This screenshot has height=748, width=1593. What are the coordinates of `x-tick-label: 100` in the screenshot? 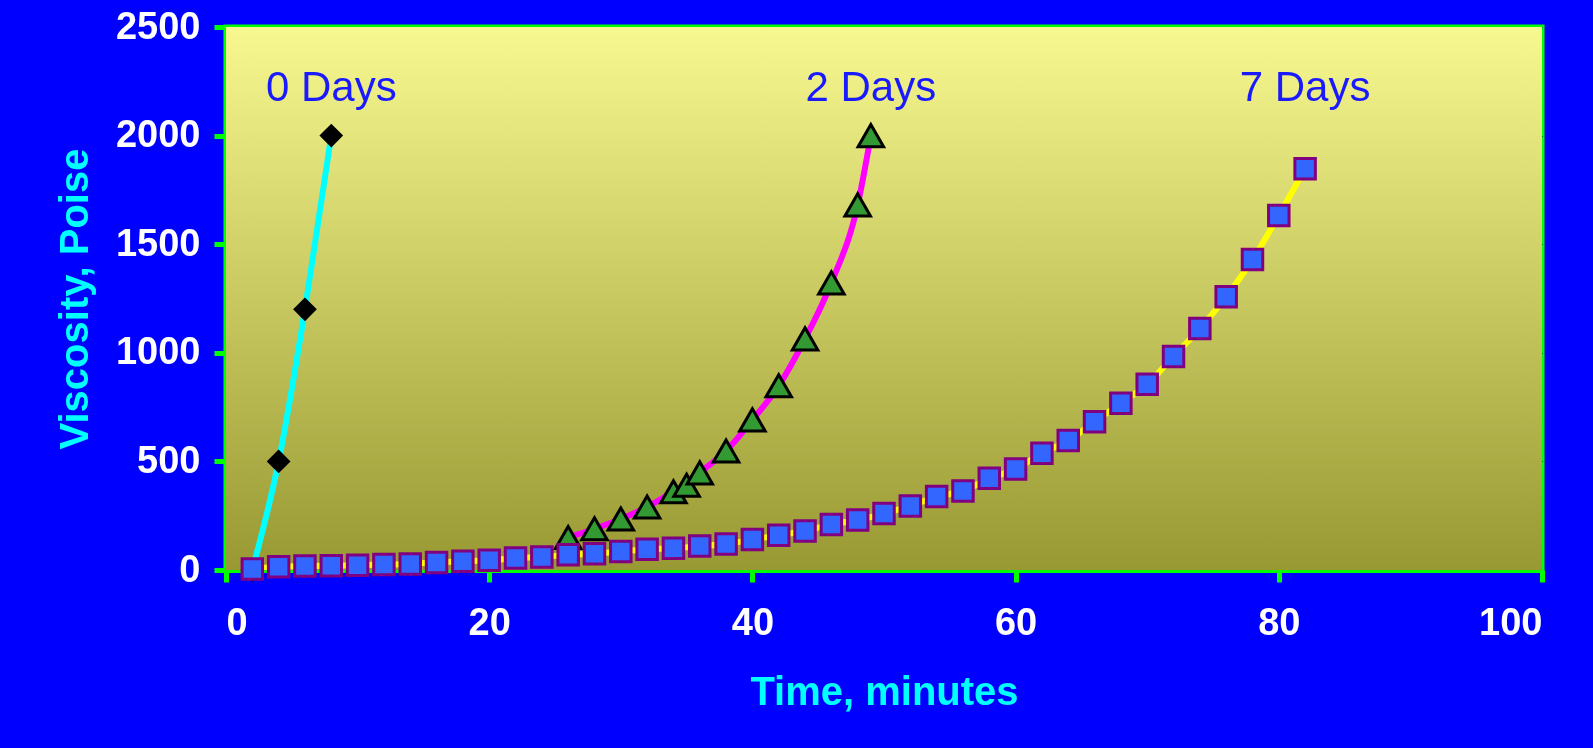 It's located at (1511, 621).